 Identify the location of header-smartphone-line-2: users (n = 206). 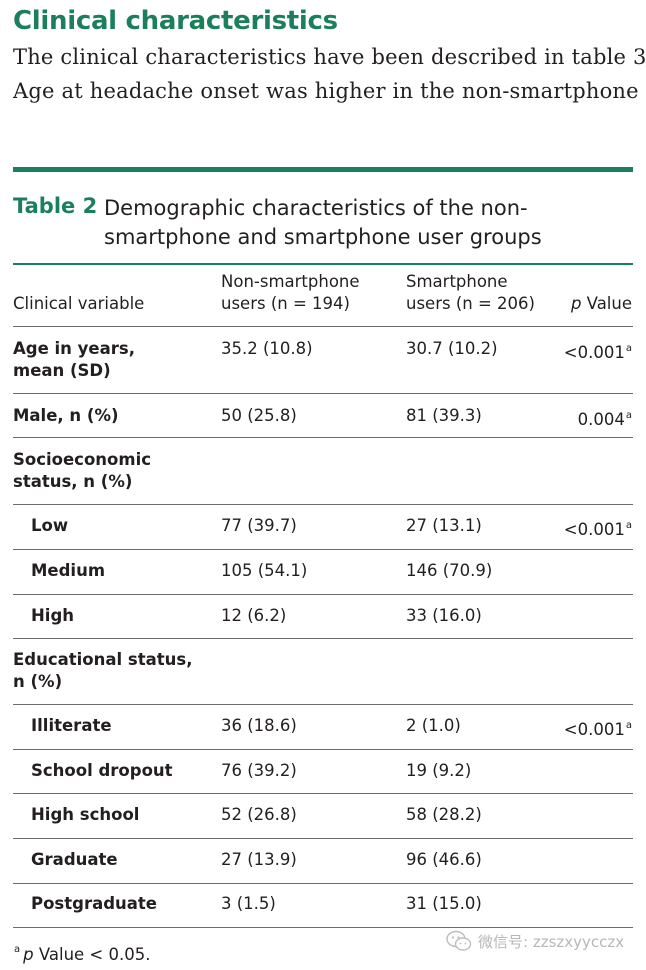
(470, 303).